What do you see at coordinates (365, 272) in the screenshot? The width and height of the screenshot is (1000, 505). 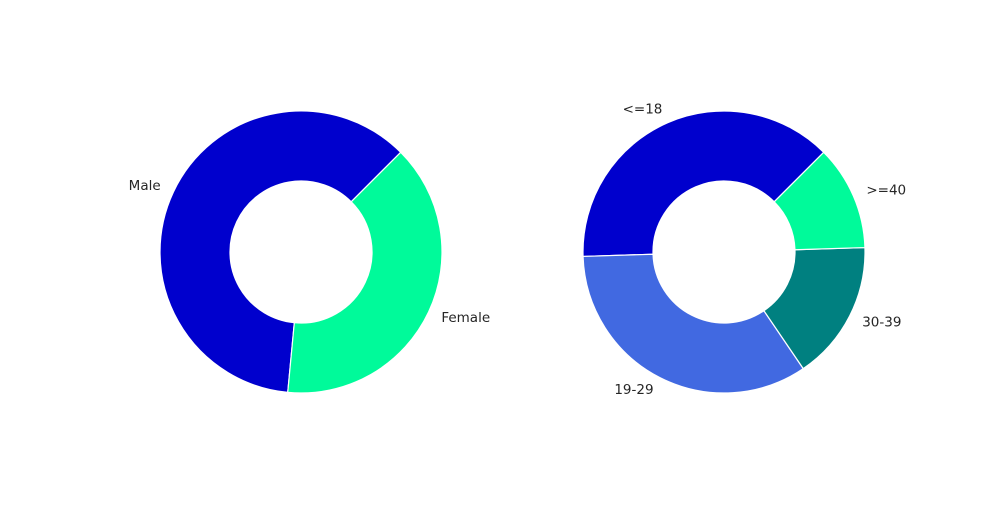 I see `slice-female` at bounding box center [365, 272].